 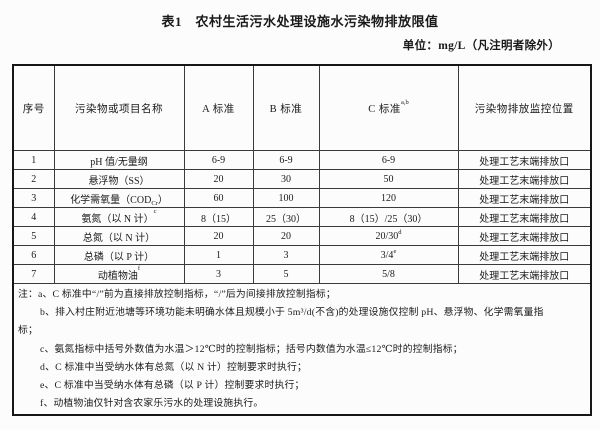 I want to click on pollutant-name: 动植物油, so click(x=117, y=276).